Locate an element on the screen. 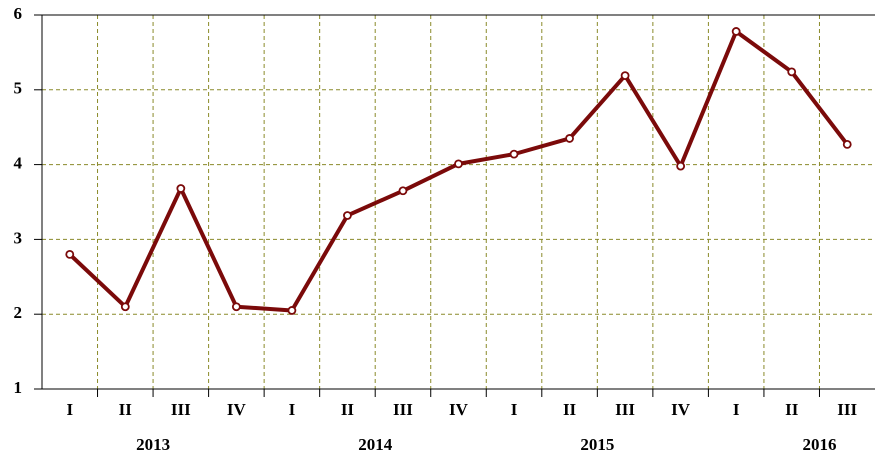 This screenshot has height=456, width=877. y-tick-label: 3 is located at coordinates (18, 237).